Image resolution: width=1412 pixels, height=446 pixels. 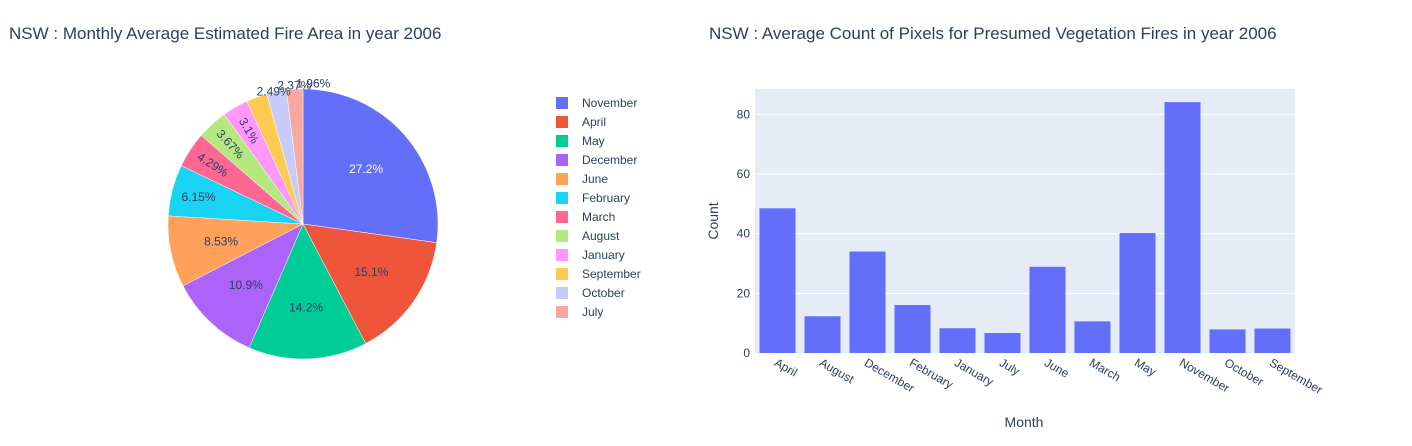 What do you see at coordinates (1273, 341) in the screenshot?
I see `bar-september` at bounding box center [1273, 341].